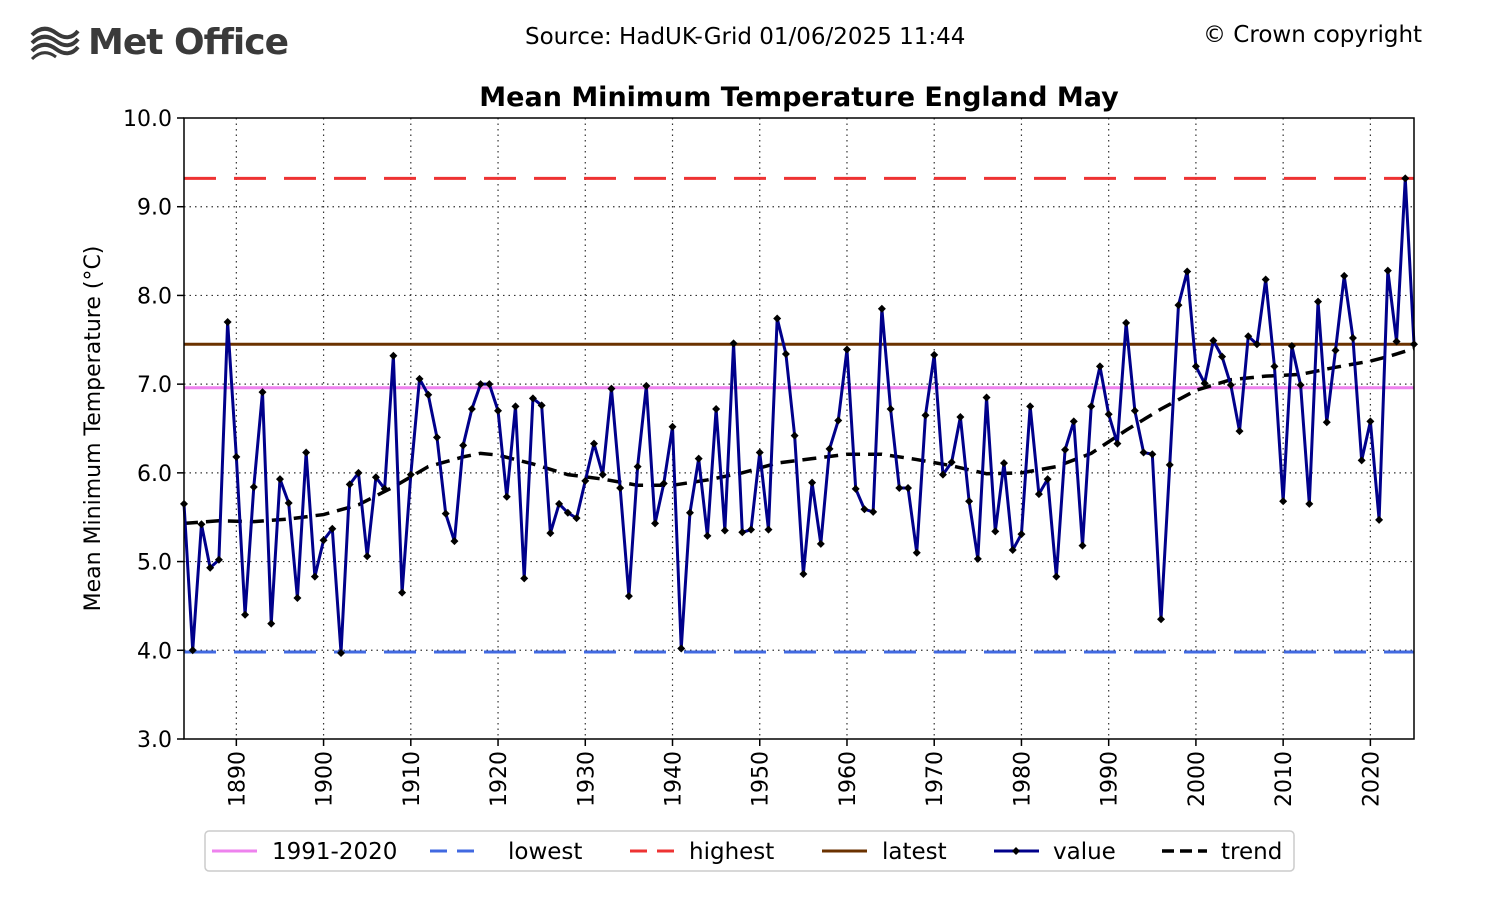  I want to click on y-tick-label: 9.0, so click(154, 208).